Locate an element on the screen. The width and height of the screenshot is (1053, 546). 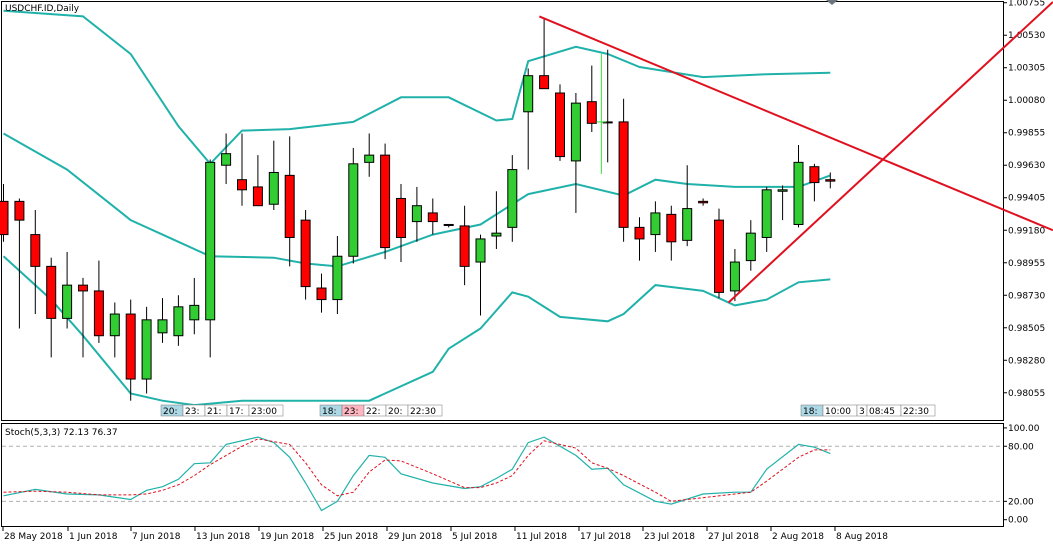
y-tick-label: 0.98955 is located at coordinates (1026, 264).